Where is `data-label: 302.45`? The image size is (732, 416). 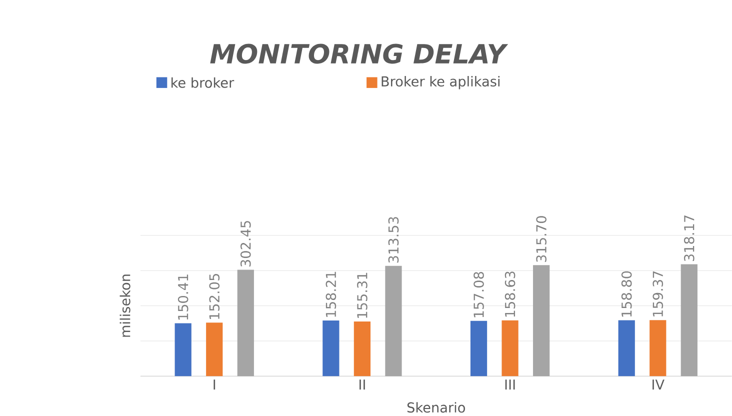
data-label: 302.45 is located at coordinates (245, 244).